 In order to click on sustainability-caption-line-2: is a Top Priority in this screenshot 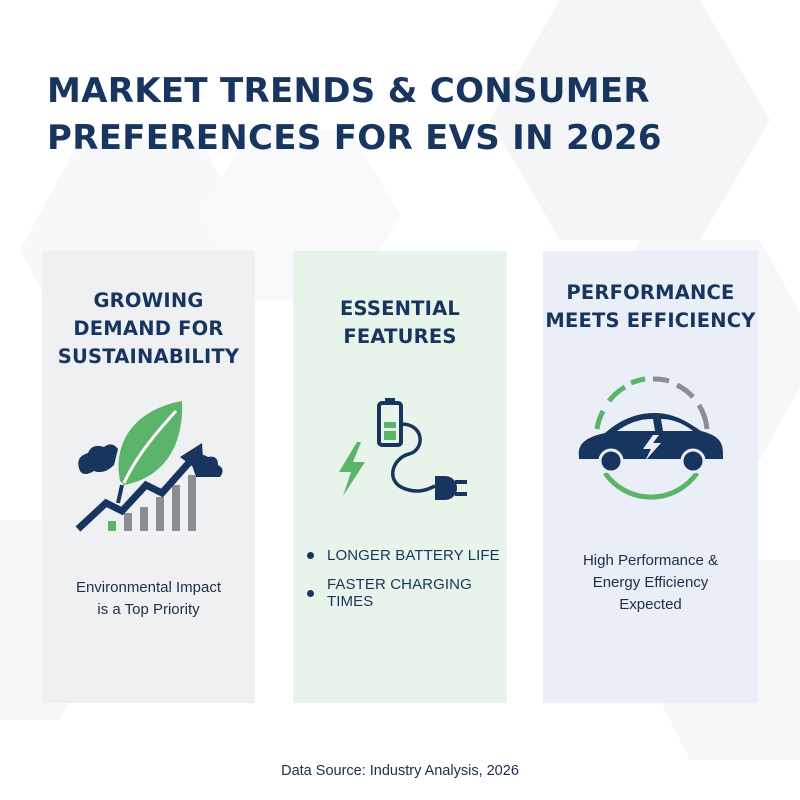, I will do `click(148, 609)`.